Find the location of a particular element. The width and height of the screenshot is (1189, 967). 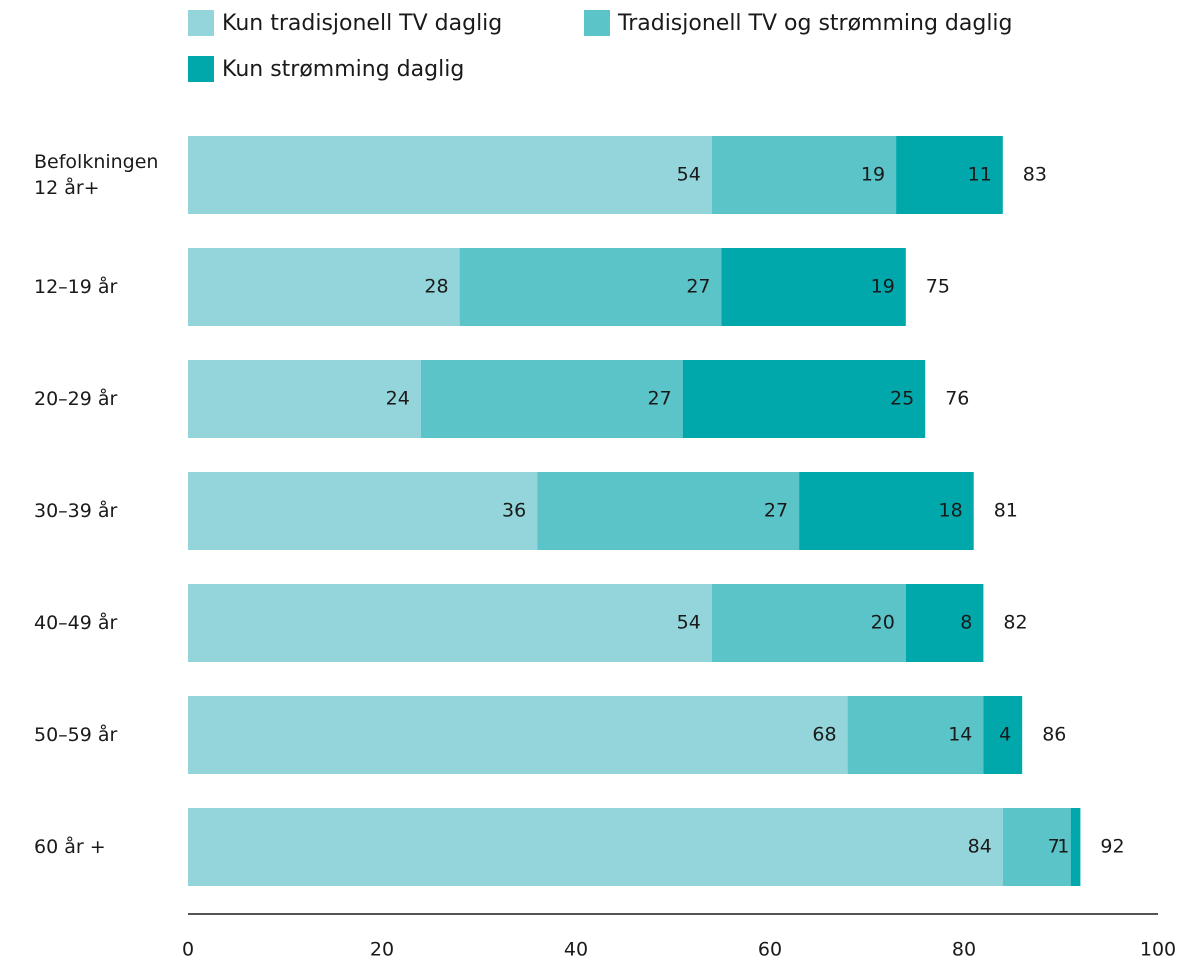

total-label: 83 is located at coordinates (1035, 175).